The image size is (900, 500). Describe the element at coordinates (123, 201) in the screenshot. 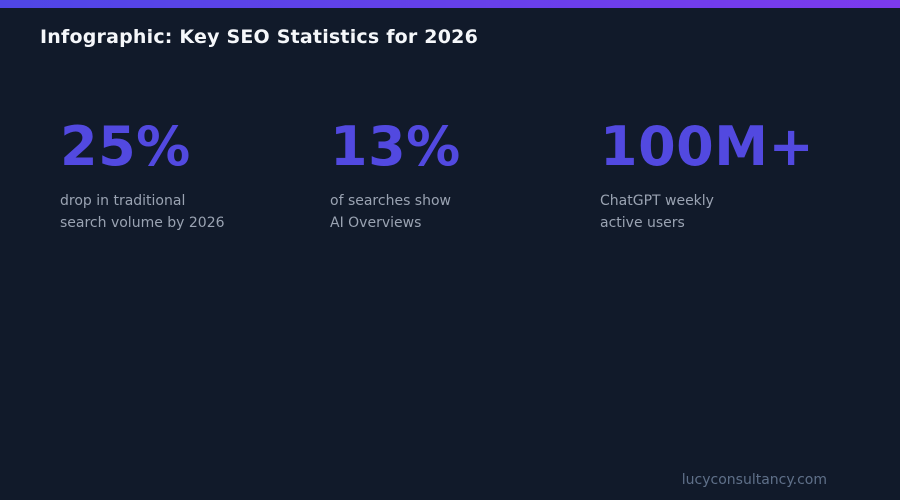

I see `stat-label-line1: drop in traditional` at that location.